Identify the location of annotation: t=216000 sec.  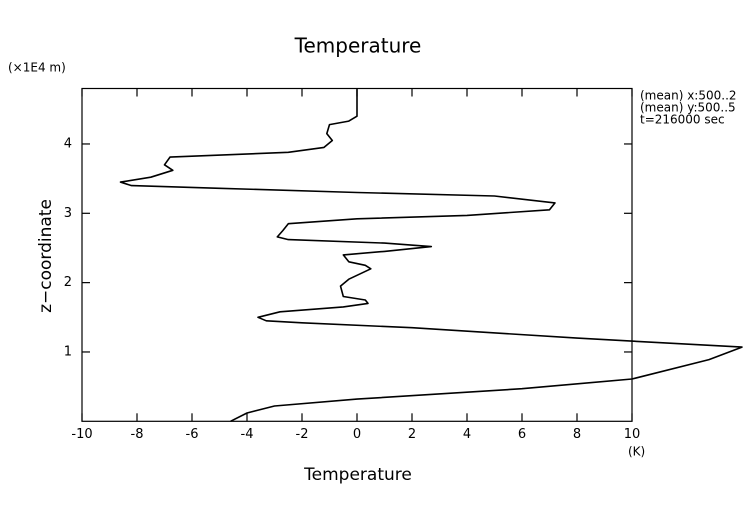
(682, 120).